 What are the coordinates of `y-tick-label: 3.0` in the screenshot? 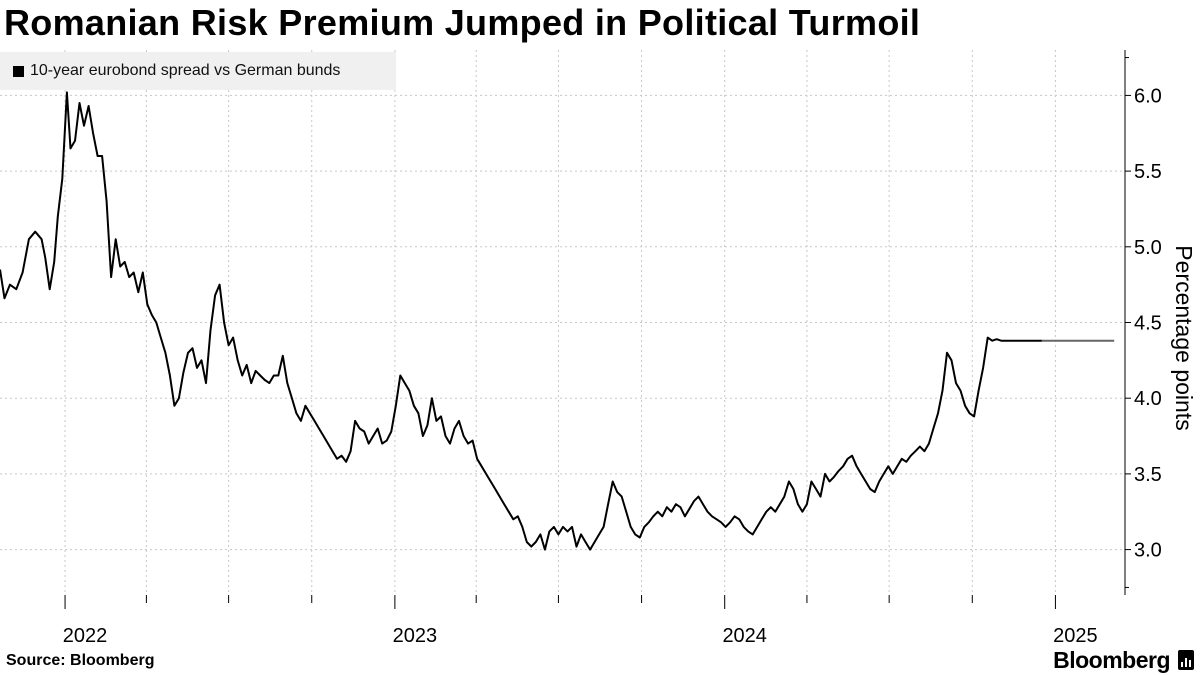 It's located at (1148, 551).